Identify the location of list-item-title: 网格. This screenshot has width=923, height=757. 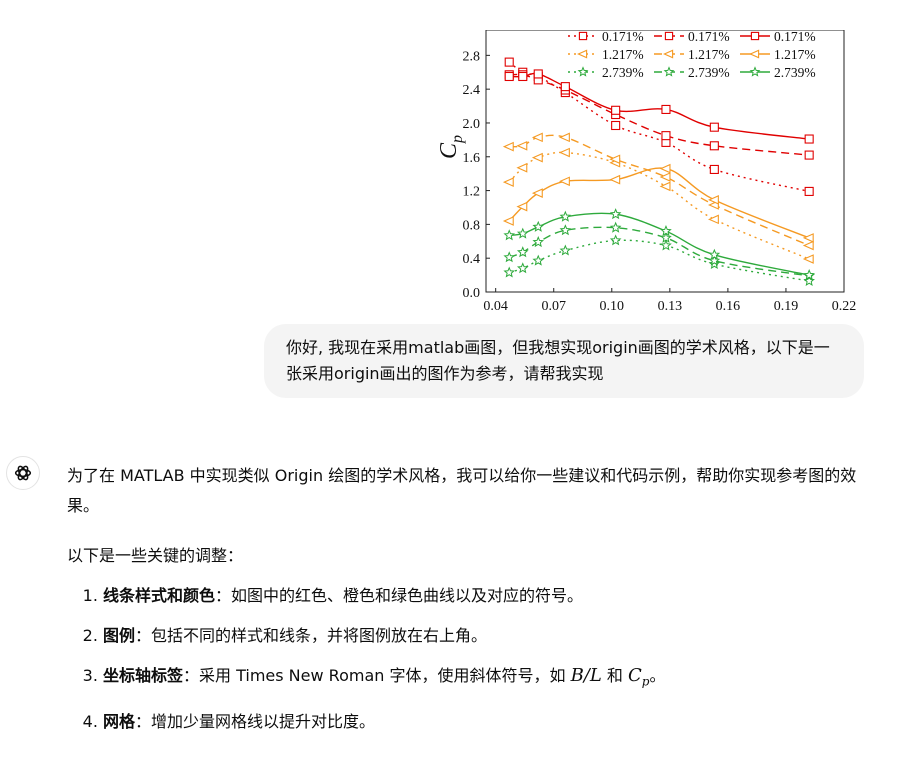
(119, 721).